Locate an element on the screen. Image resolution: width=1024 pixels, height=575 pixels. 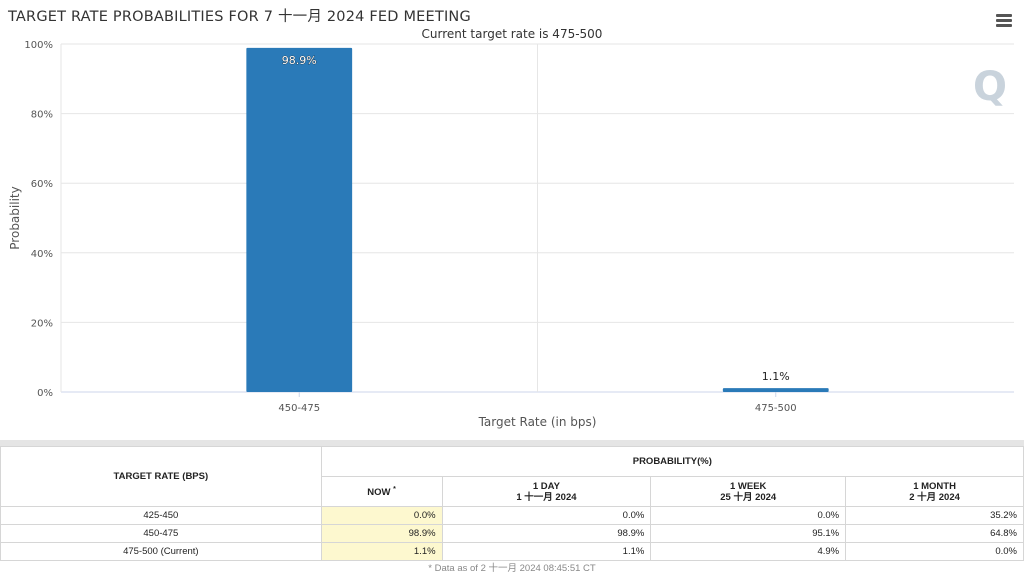
row-1week-value: 4.9% is located at coordinates (748, 551).